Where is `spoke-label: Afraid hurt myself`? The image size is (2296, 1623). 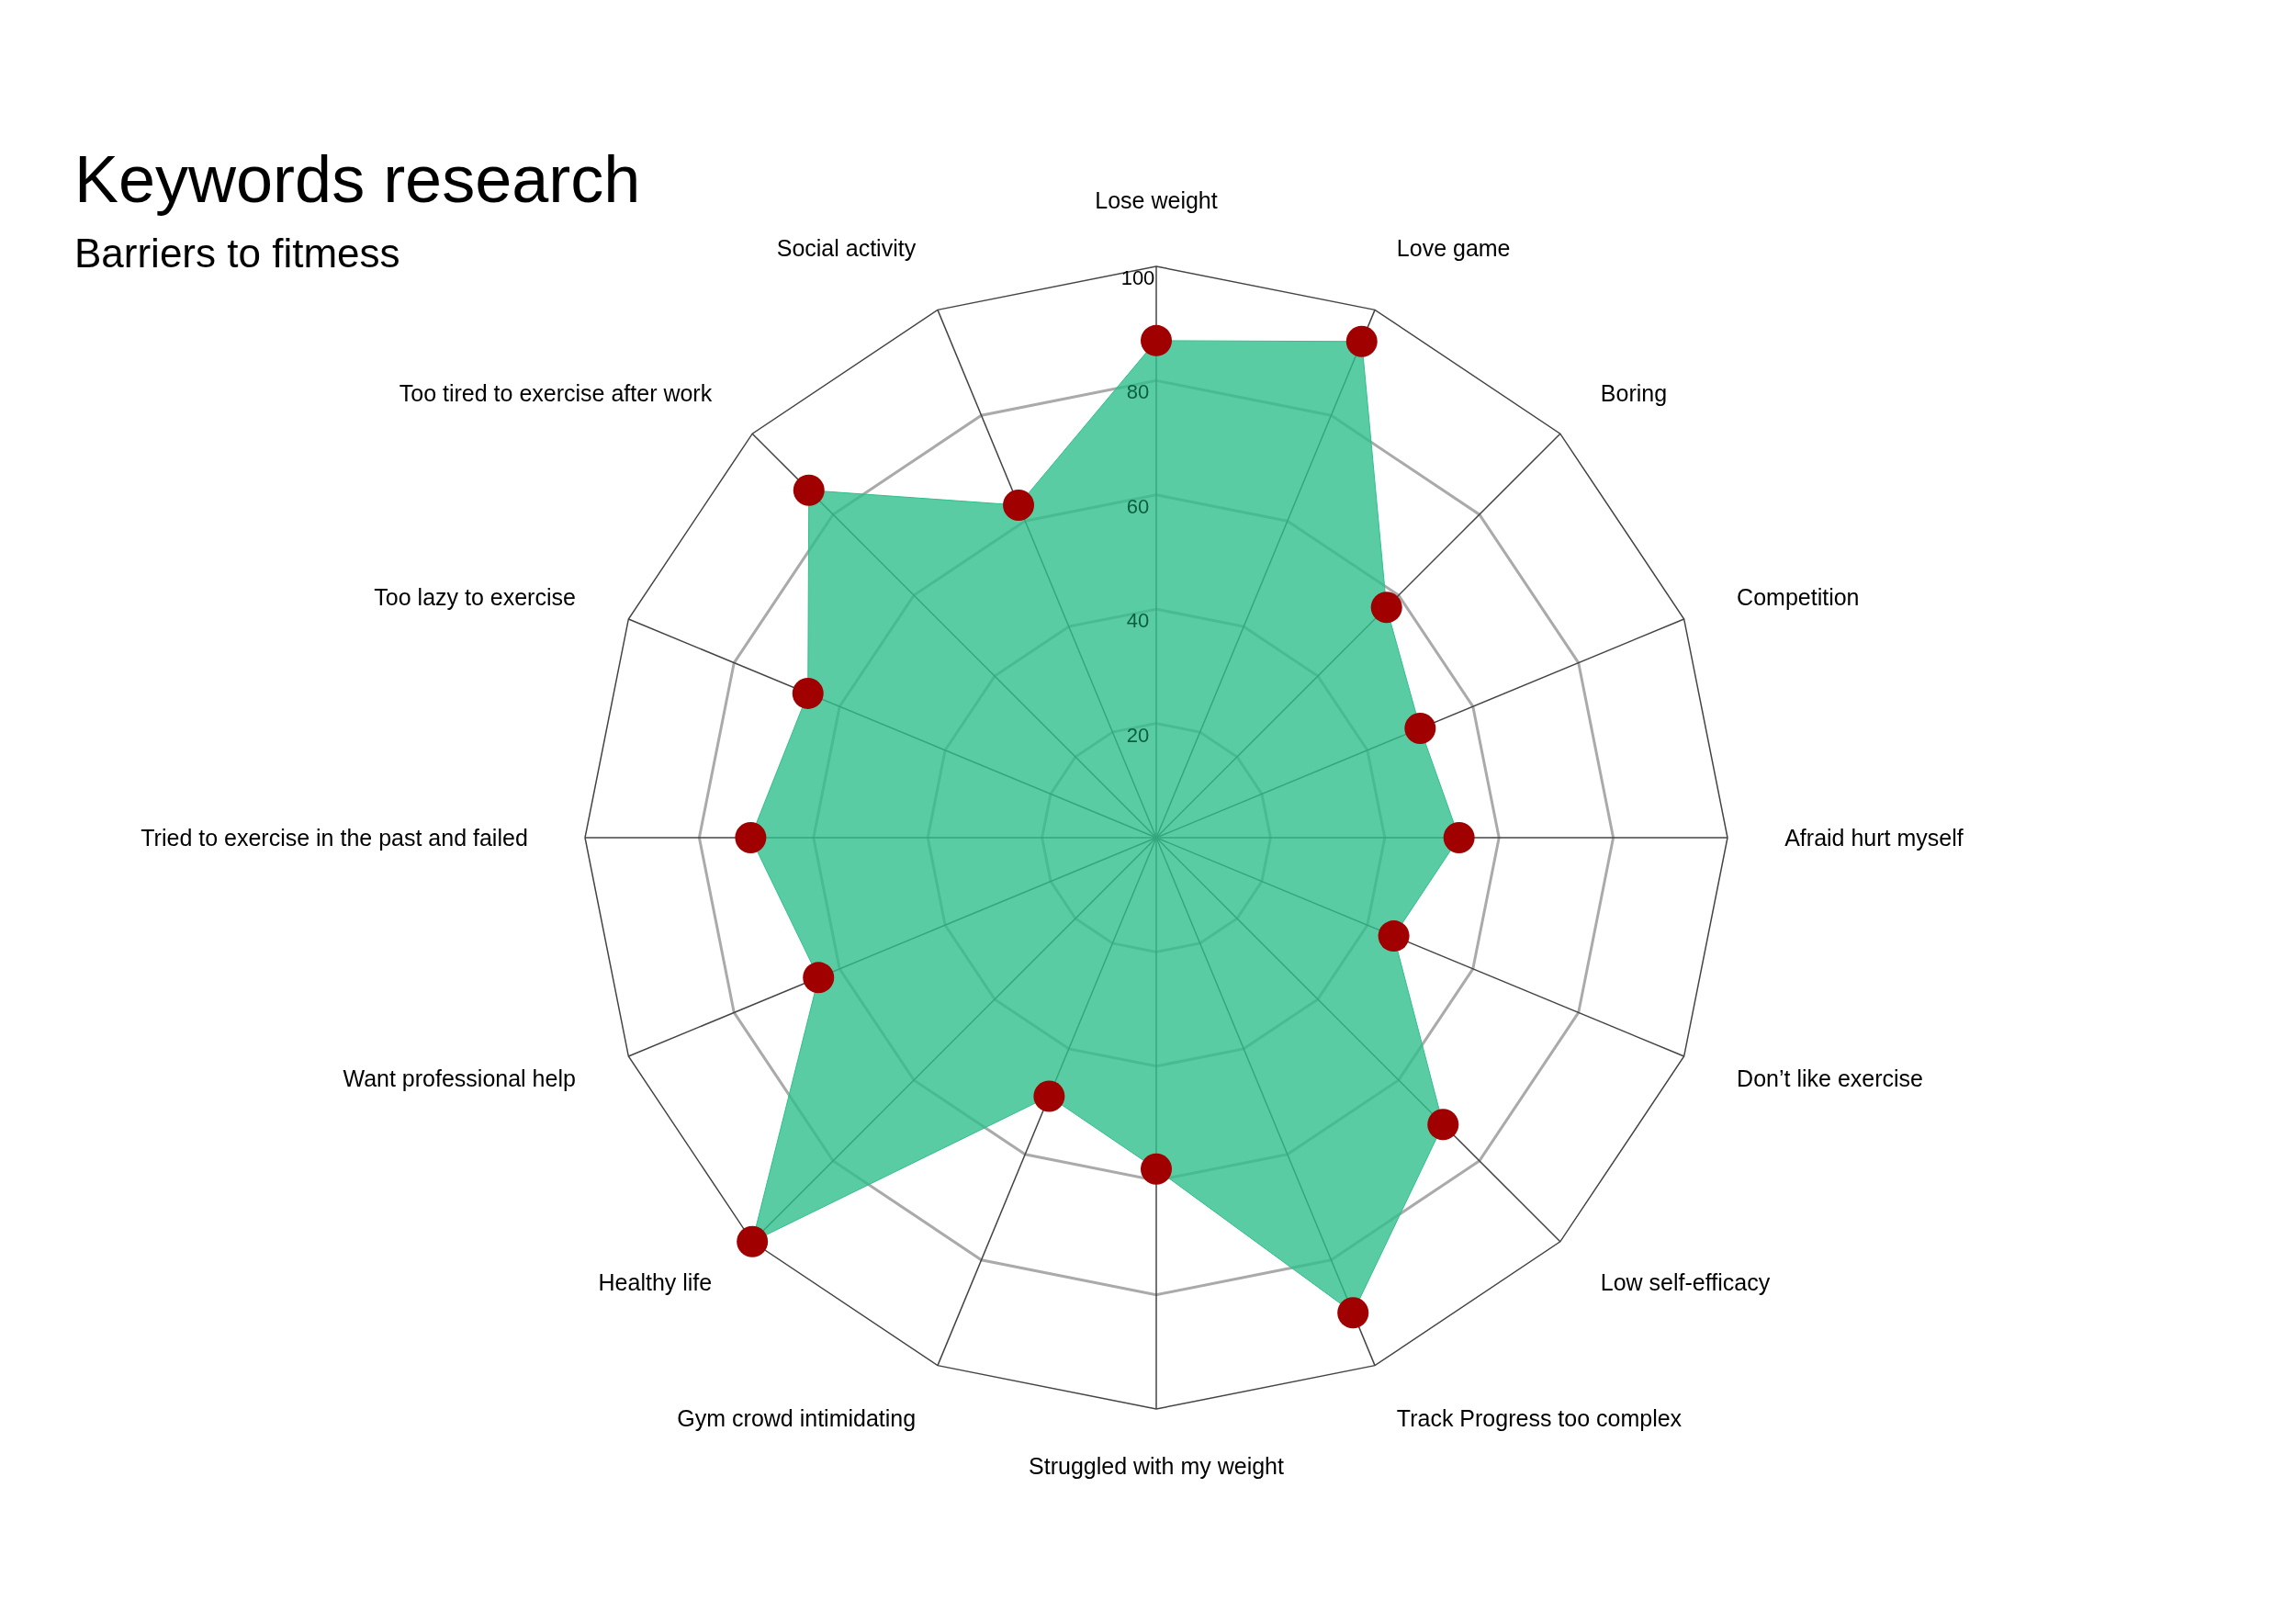
spoke-label: Afraid hurt myself is located at coordinates (1874, 838).